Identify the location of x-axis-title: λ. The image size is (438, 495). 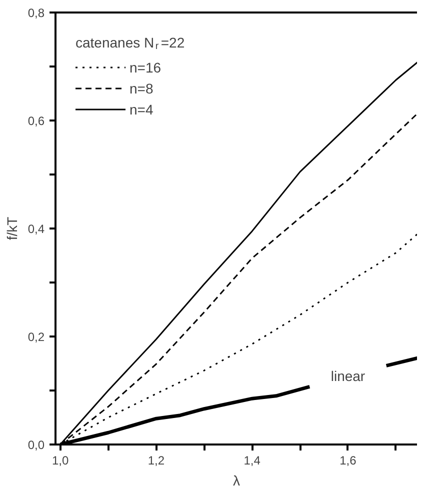
(236, 480).